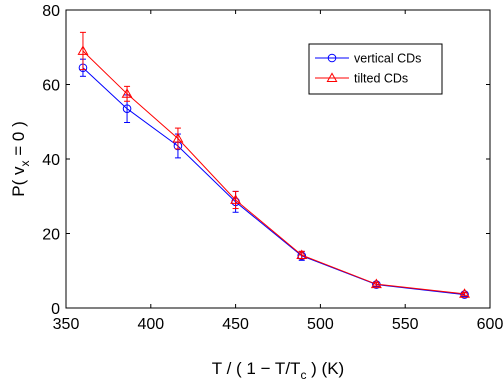  Describe the element at coordinates (381, 79) in the screenshot. I see `legend-label: tilted CDs` at that location.